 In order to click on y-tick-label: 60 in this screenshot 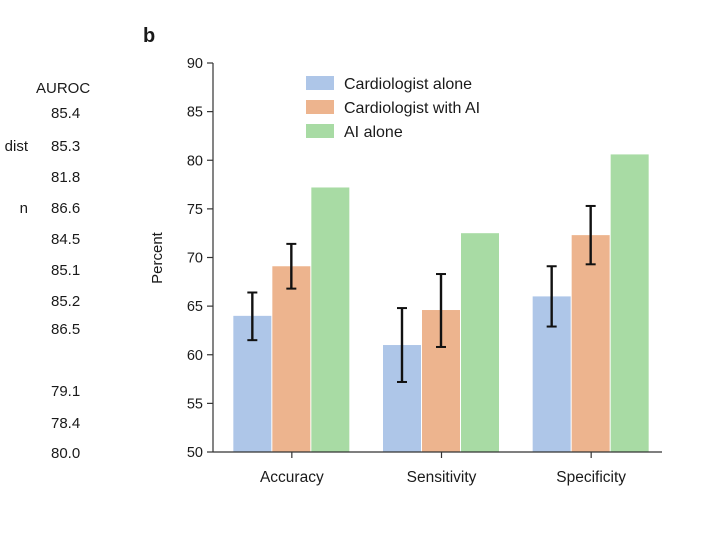, I will do `click(195, 356)`.